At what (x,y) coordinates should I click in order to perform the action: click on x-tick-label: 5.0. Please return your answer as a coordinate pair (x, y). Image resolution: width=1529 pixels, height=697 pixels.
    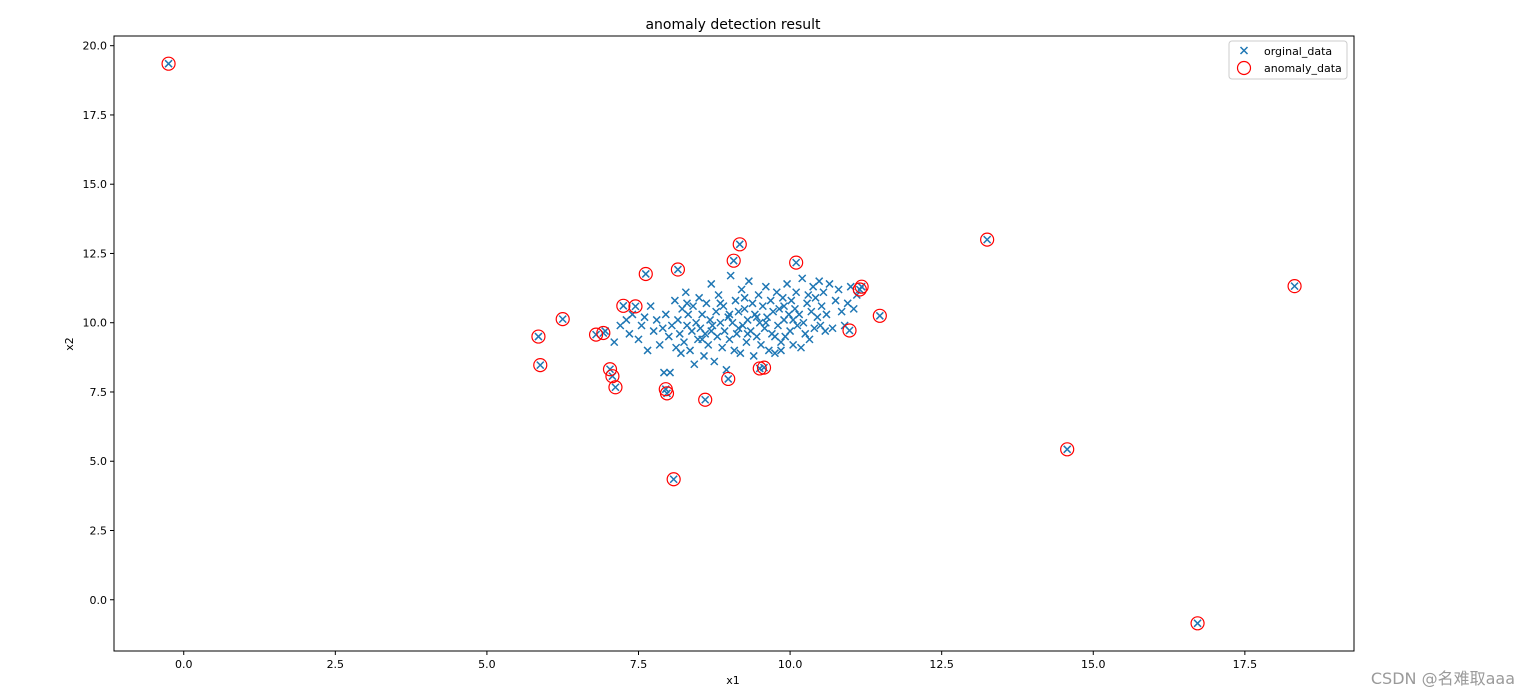
    Looking at the image, I should click on (487, 664).